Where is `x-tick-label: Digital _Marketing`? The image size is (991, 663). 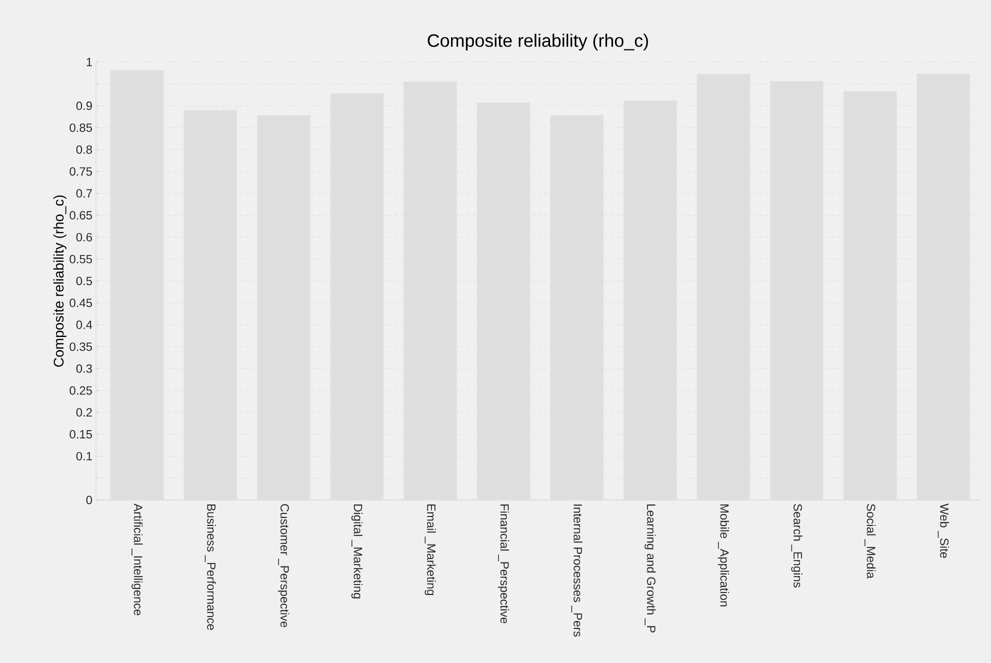
x-tick-label: Digital _Marketing is located at coordinates (357, 551).